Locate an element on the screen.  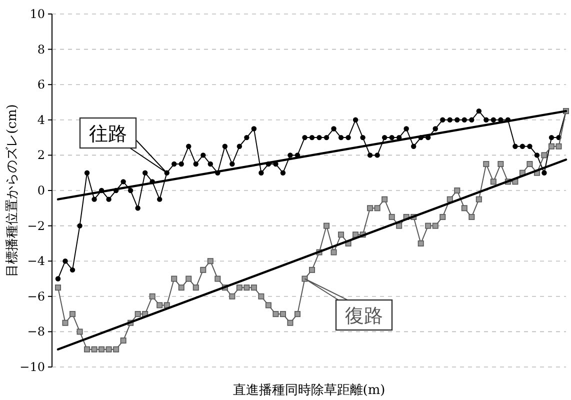
x-axis-title: 直進播種同時除草距離(m) is located at coordinates (309, 390).